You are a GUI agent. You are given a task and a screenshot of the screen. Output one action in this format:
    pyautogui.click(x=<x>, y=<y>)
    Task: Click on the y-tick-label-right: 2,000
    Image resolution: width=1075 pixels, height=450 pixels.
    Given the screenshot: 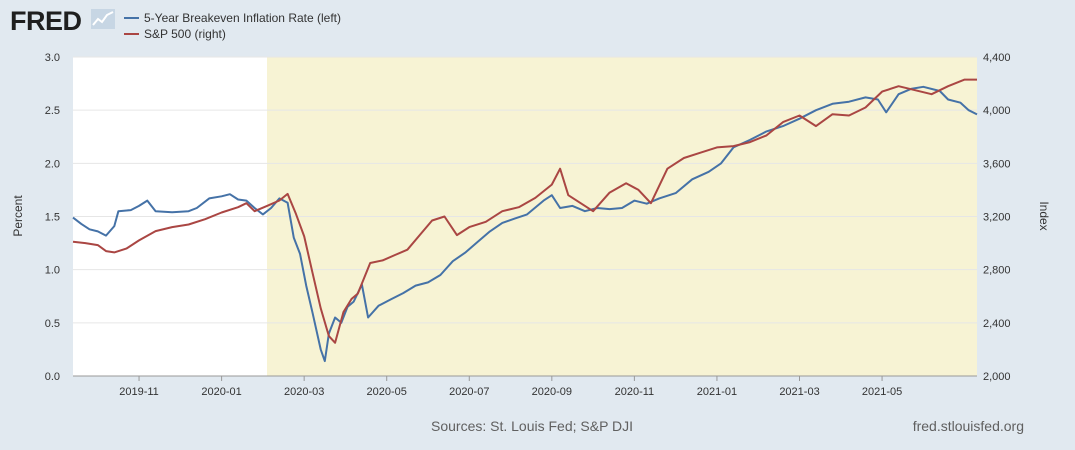 What is the action you would take?
    pyautogui.click(x=997, y=377)
    